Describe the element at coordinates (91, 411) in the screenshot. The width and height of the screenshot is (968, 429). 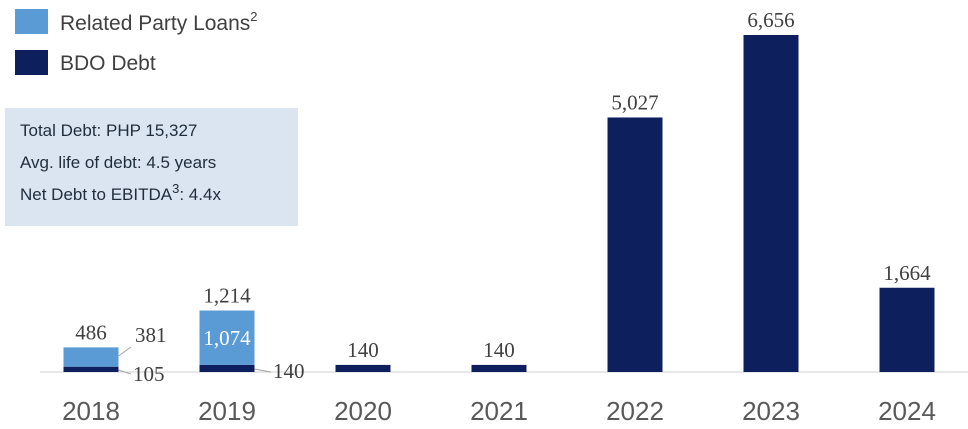
I see `x-tick-label-2018: 2018` at that location.